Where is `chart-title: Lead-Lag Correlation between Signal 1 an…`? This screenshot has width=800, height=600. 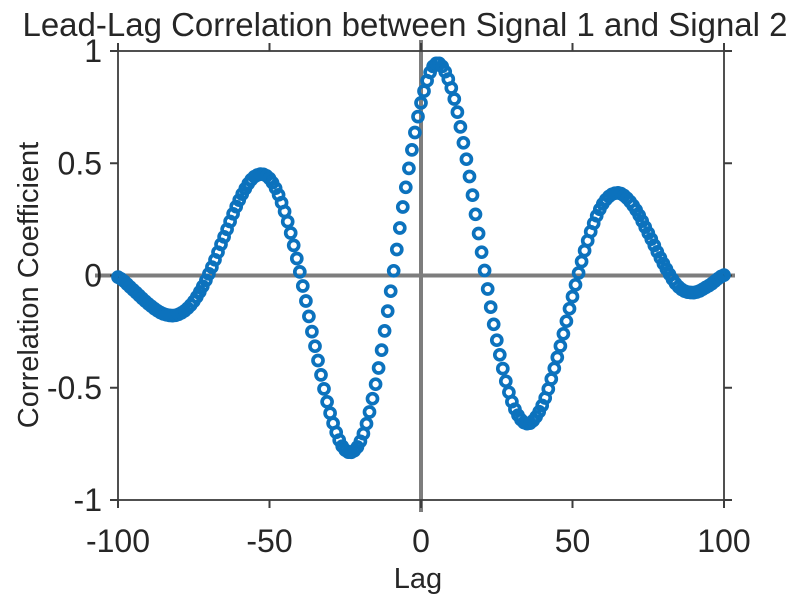
chart-title: Lead-Lag Correlation between Signal 1 an… is located at coordinates (404, 24).